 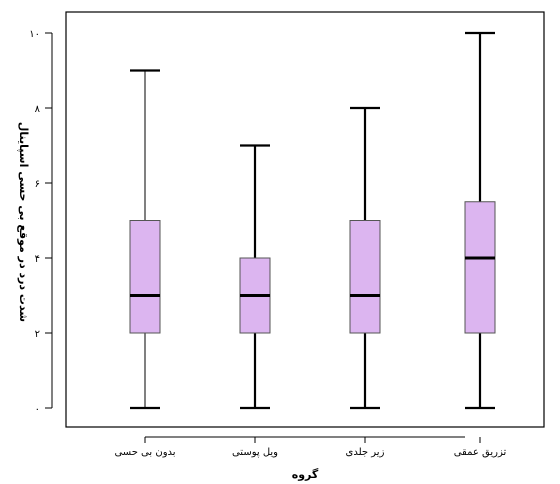 I want to click on y-axis-ticks: ۰ ۲ ۴ ۶ ۸ ۱۰, so click(x=40, y=222).